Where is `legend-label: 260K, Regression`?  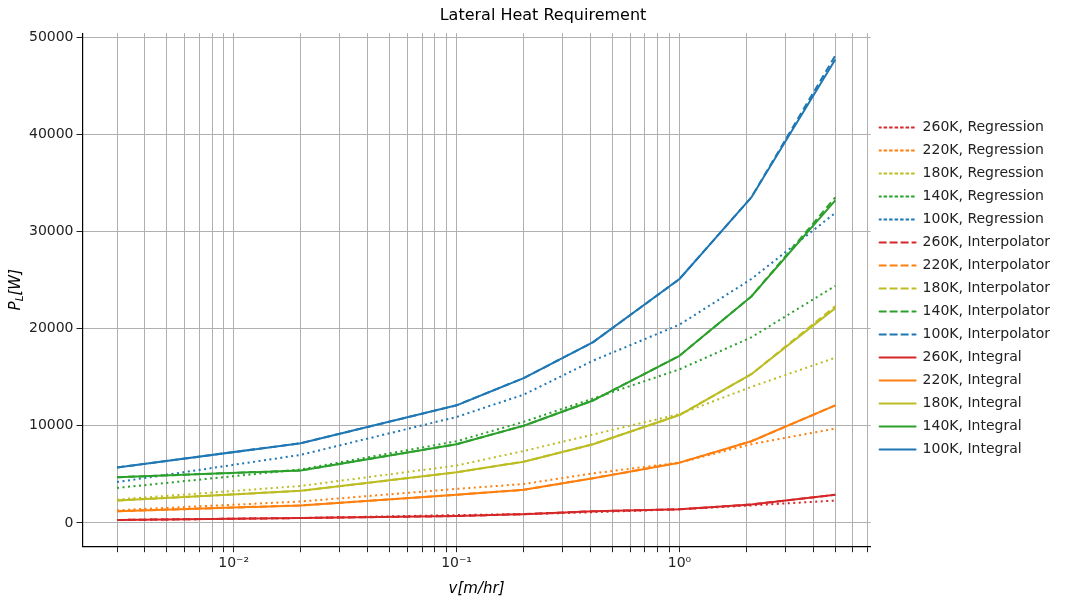
legend-label: 260K, Regression is located at coordinates (983, 126).